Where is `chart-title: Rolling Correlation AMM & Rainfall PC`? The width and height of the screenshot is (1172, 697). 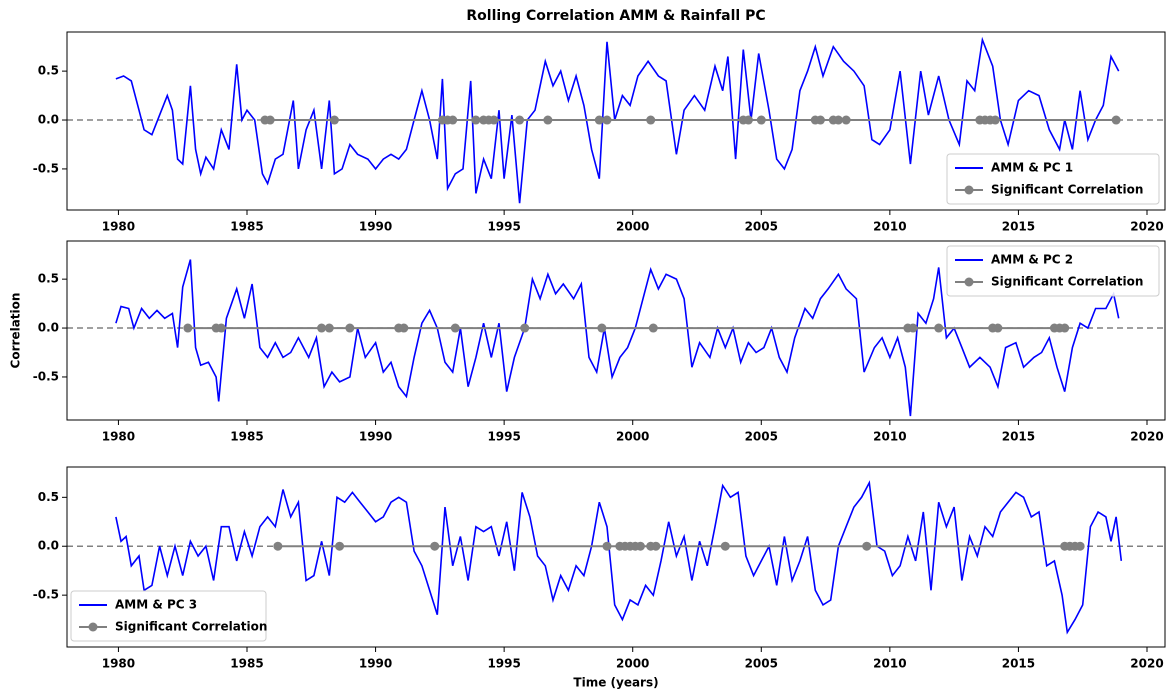
chart-title: Rolling Correlation AMM & Rainfall PC is located at coordinates (615, 16).